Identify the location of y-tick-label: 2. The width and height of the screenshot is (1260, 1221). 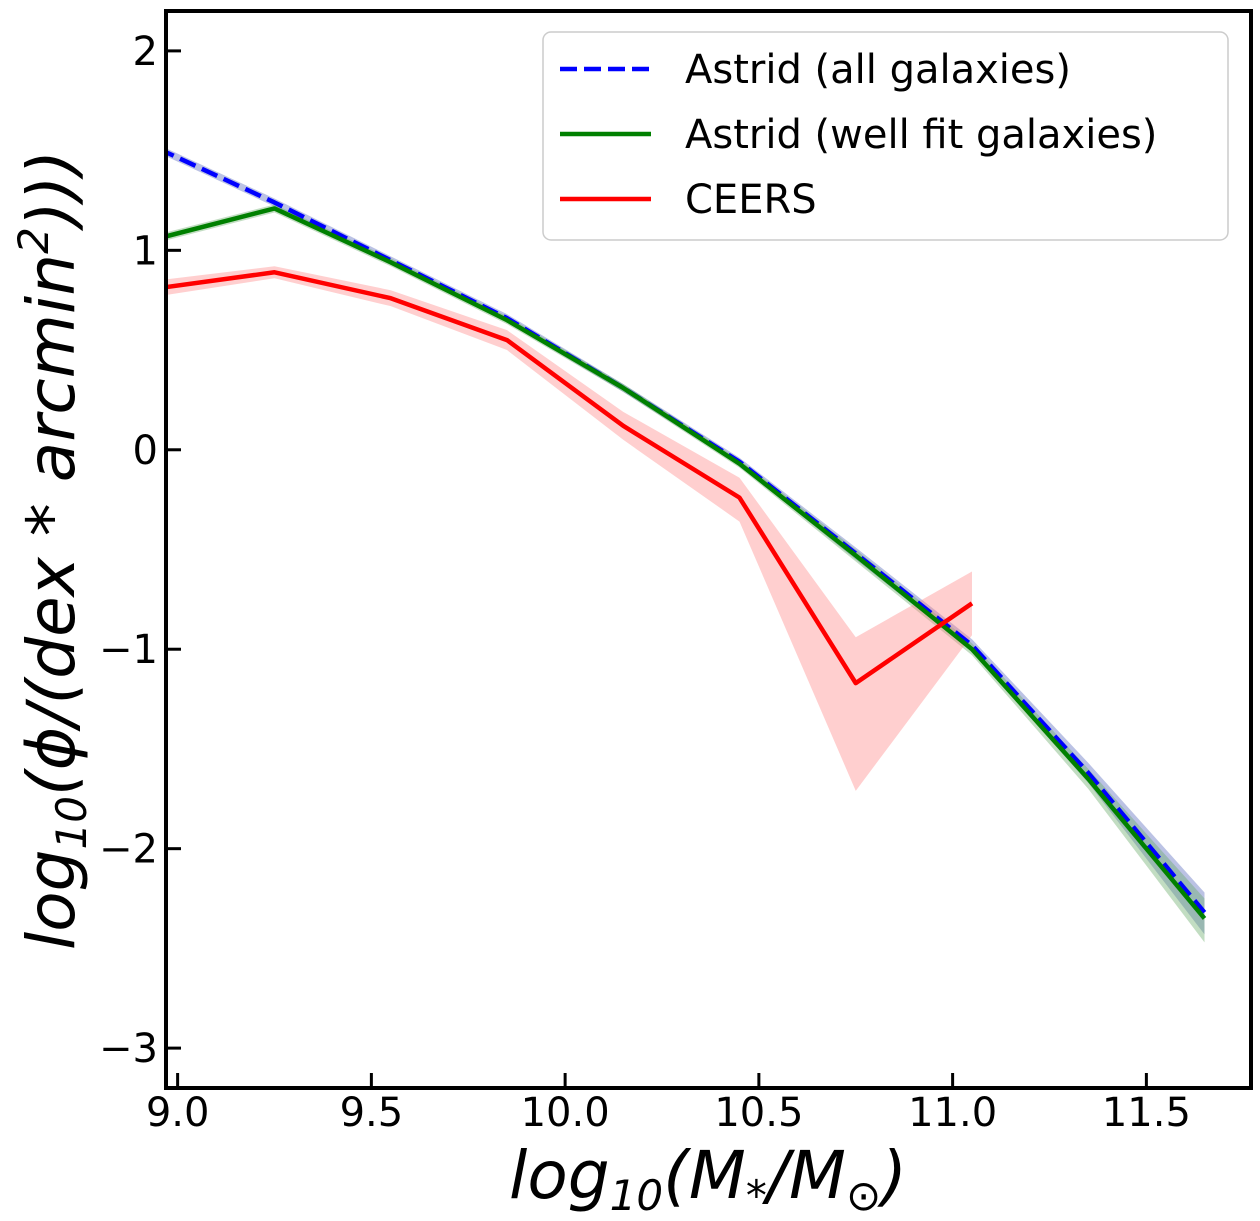
(145, 52).